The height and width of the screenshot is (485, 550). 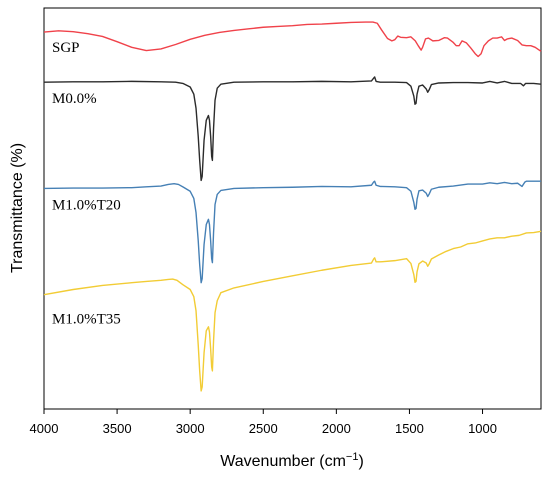 I want to click on x-tick-label: 2500, so click(x=263, y=428).